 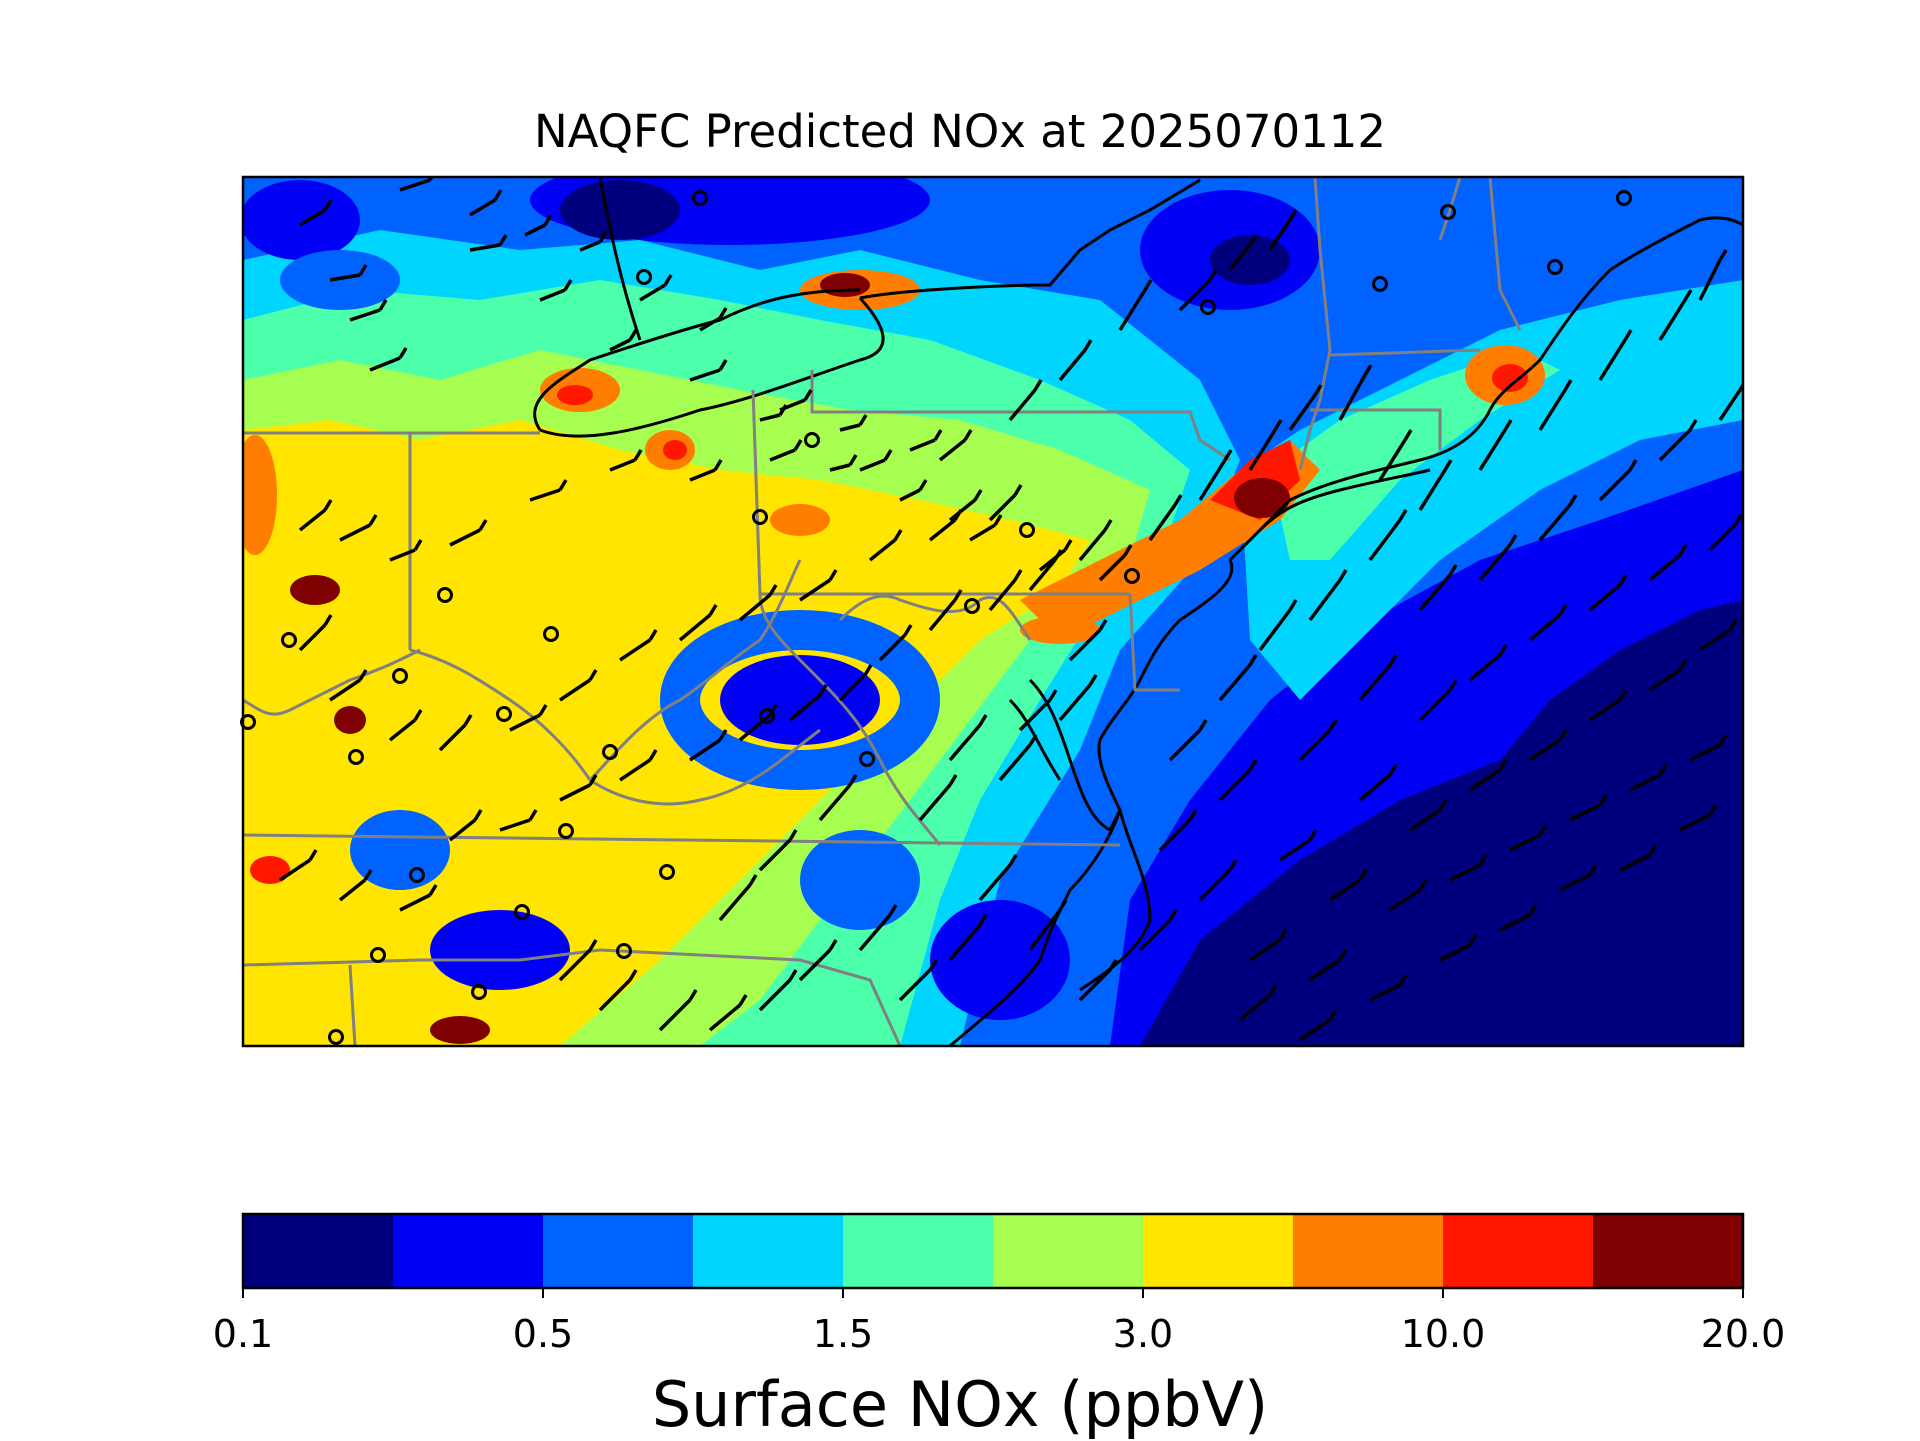 What do you see at coordinates (575, 395) in the screenshot?
I see `buffalo-red` at bounding box center [575, 395].